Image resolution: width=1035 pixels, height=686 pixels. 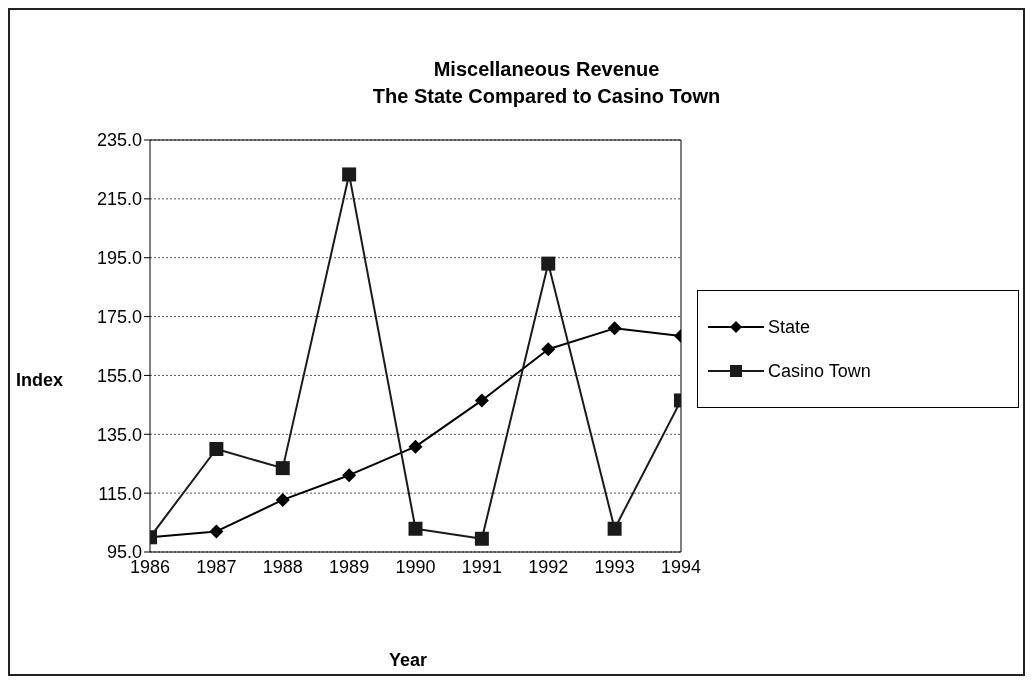 I want to click on legend-label: Casino Town, so click(x=819, y=371).